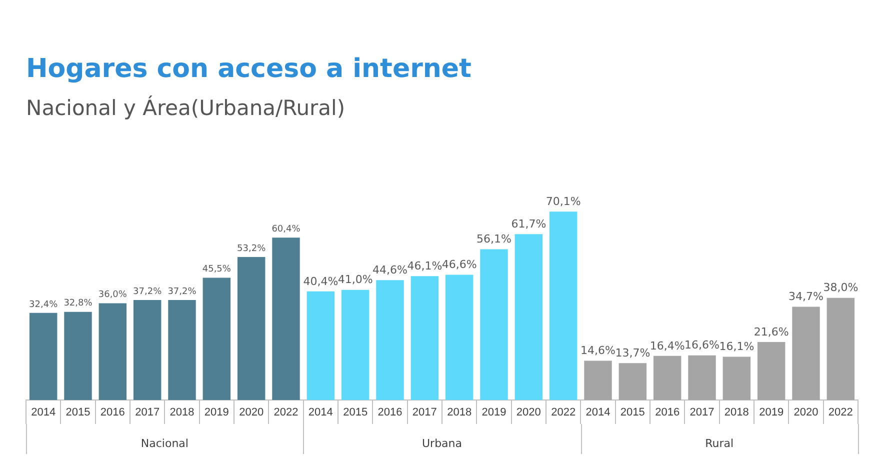  What do you see at coordinates (217, 269) in the screenshot?
I see `data-label: 45,5%` at bounding box center [217, 269].